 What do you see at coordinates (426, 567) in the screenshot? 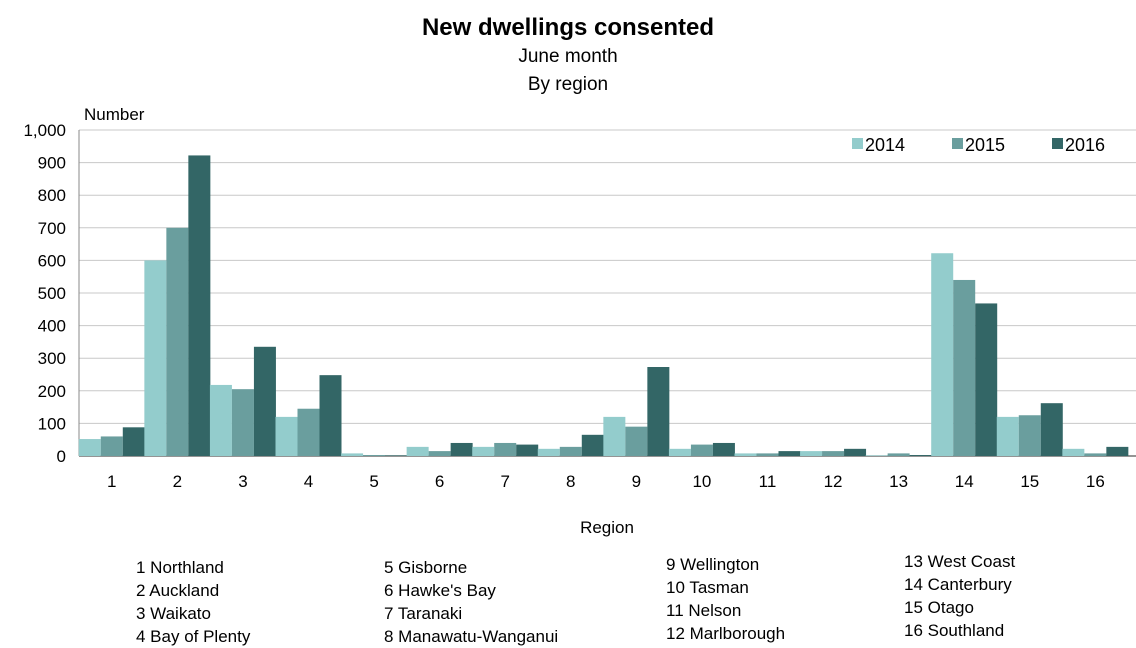
I see `region-key-item: 5 Gisborne` at bounding box center [426, 567].